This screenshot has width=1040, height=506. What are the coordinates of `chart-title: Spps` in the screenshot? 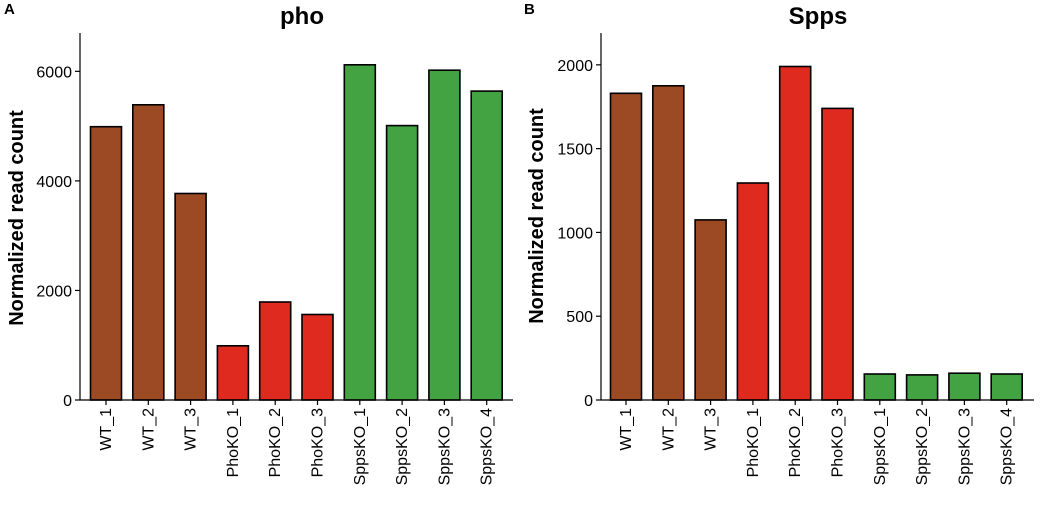 It's located at (818, 16).